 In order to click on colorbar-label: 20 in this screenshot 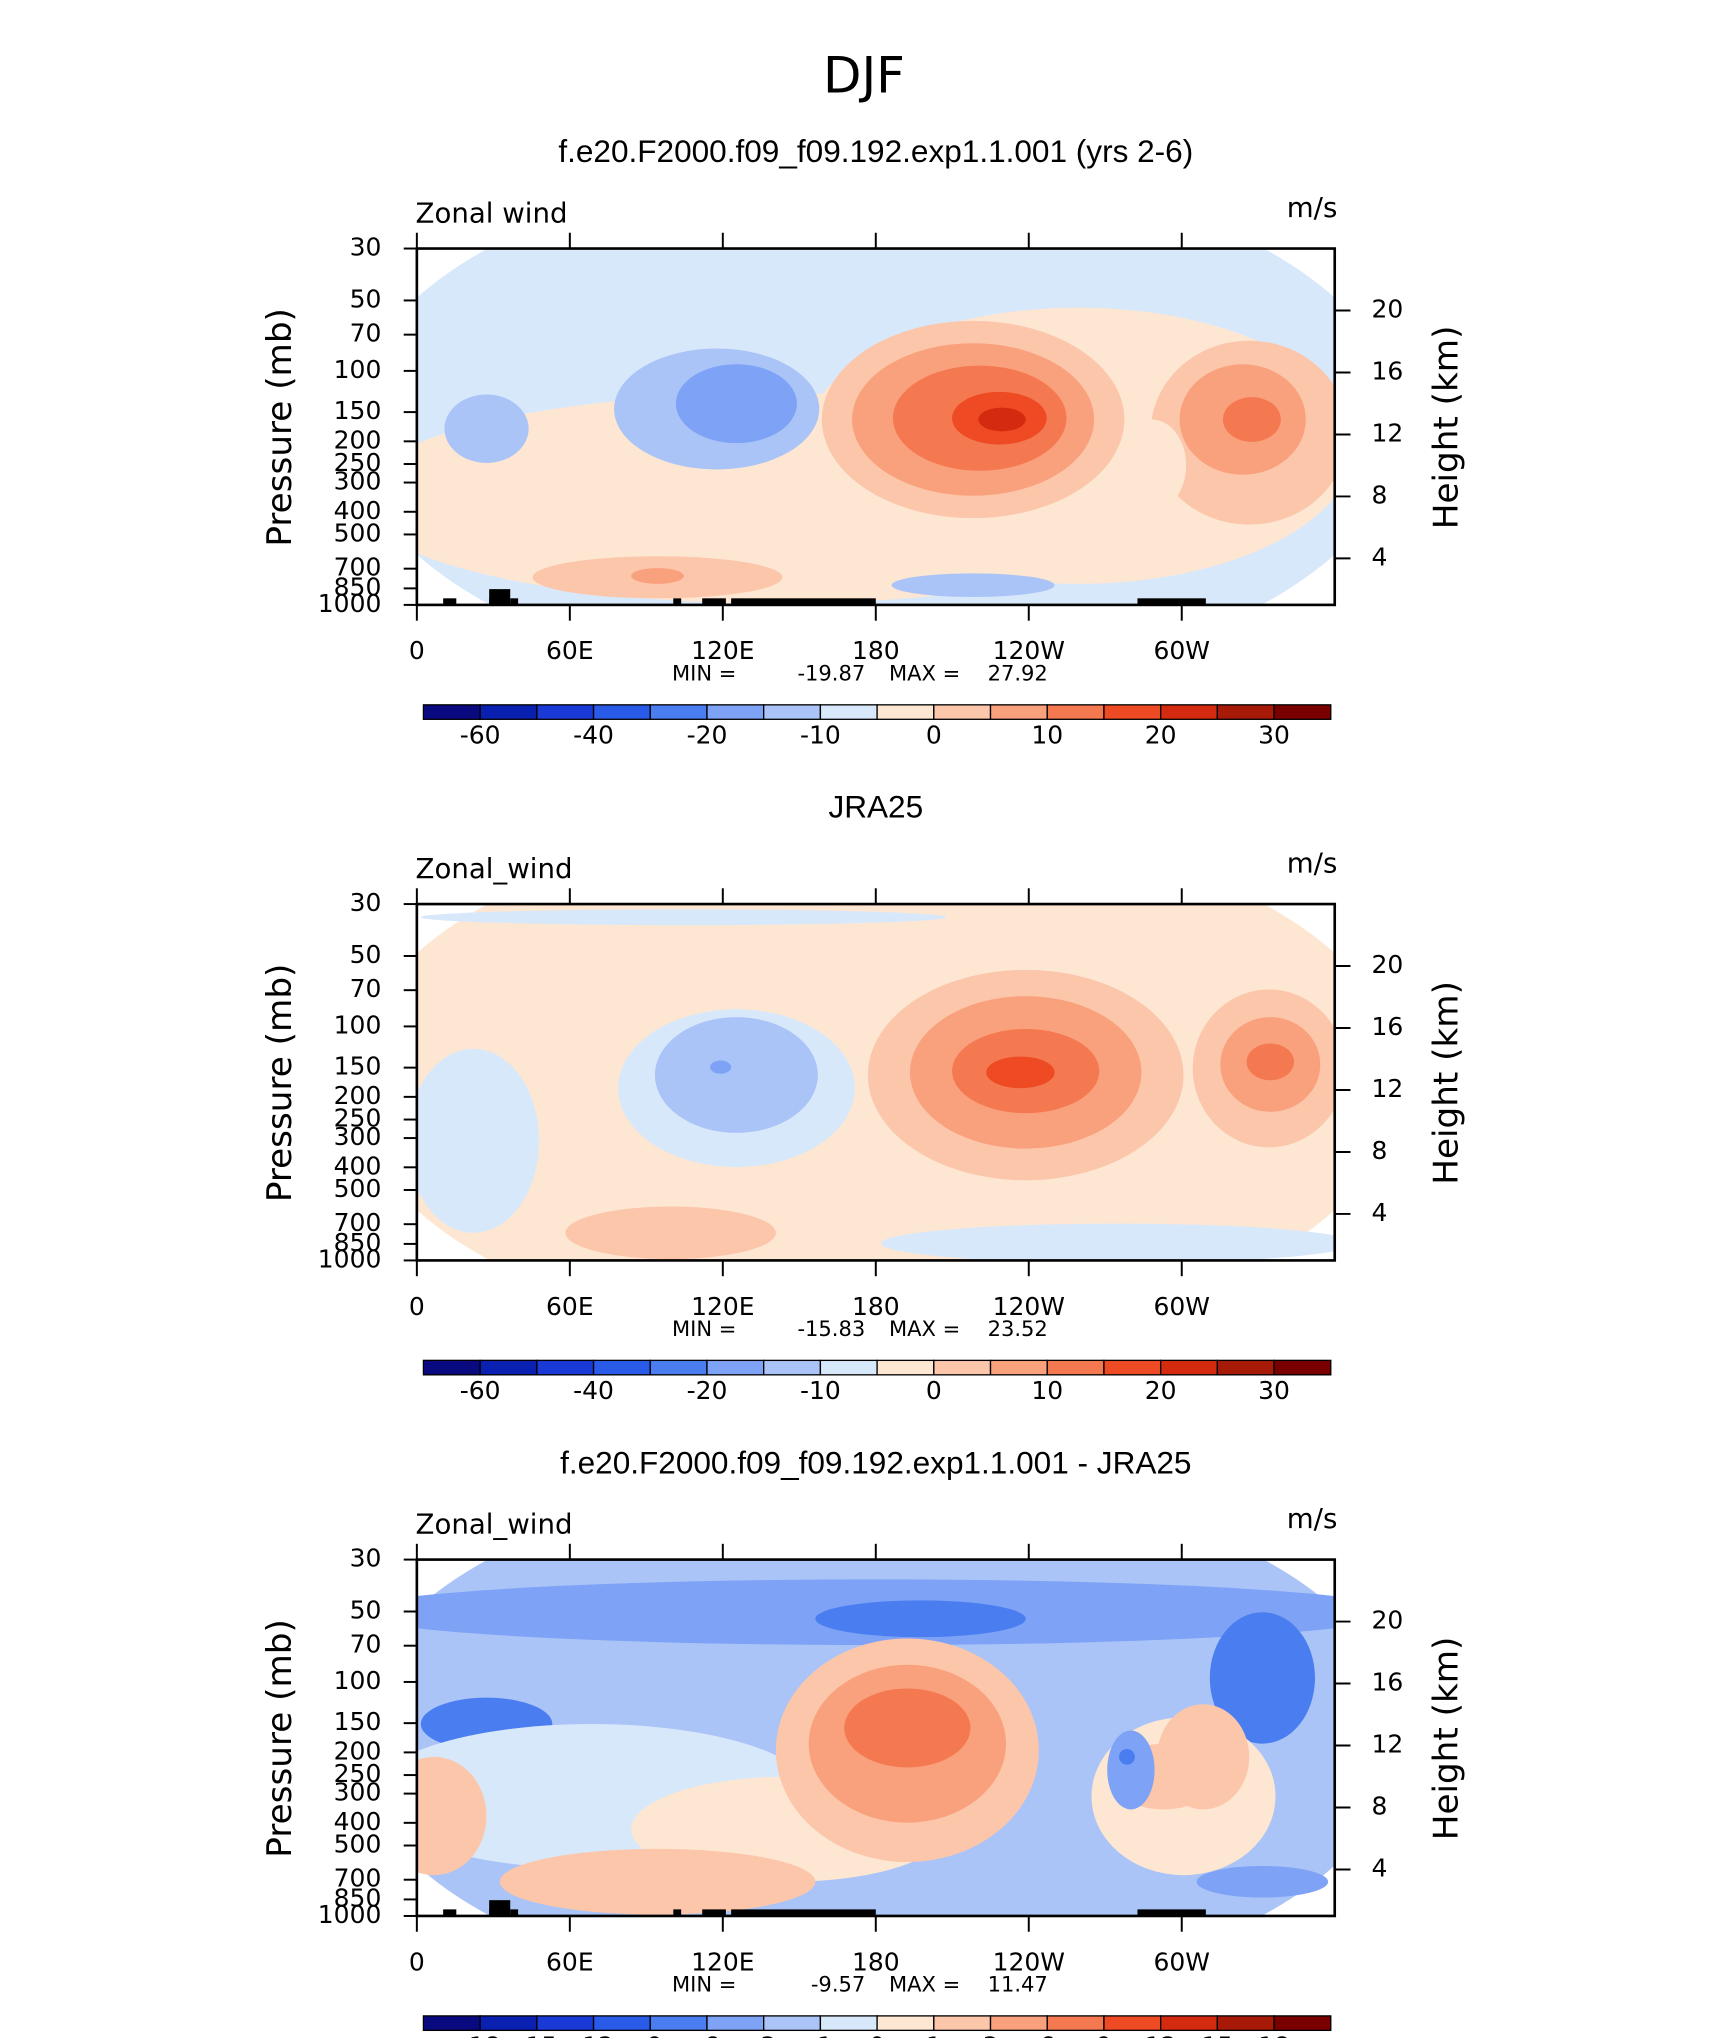, I will do `click(1161, 1390)`.